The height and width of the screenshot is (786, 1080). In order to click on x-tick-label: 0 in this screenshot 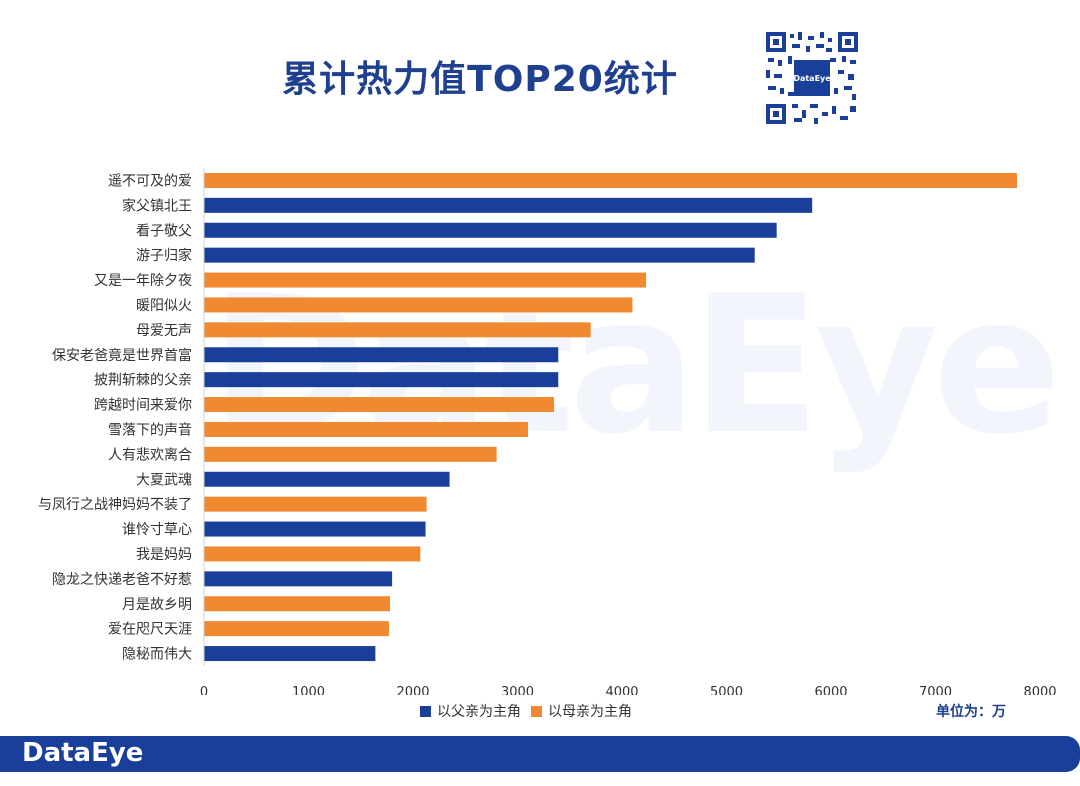, I will do `click(204, 690)`.